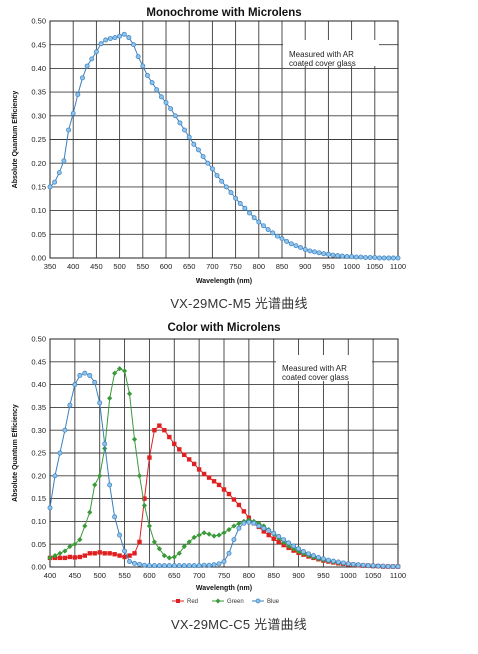 Image resolution: width=478 pixels, height=654 pixels. I want to click on chart2-x-tick-label: 1100, so click(398, 575).